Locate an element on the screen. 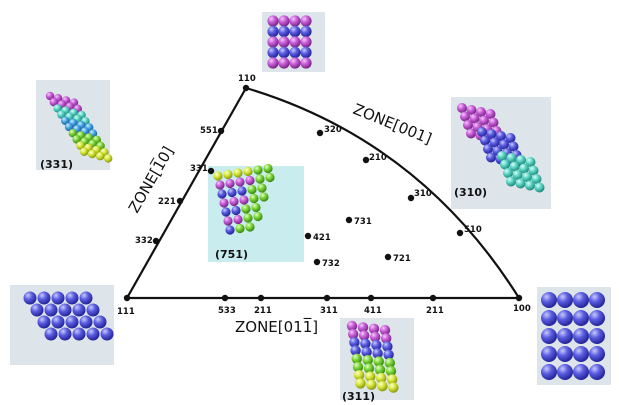  point-label-551: 551 is located at coordinates (209, 131).